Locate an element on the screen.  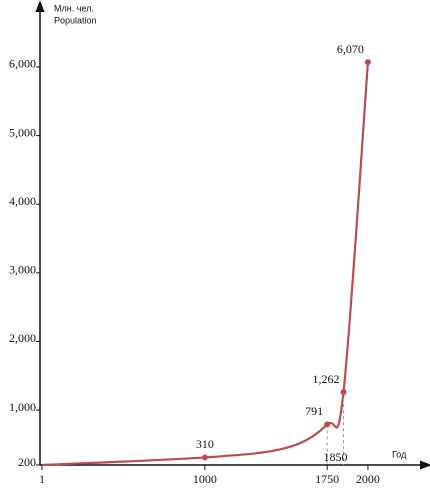
x-title: Год is located at coordinates (399, 454).